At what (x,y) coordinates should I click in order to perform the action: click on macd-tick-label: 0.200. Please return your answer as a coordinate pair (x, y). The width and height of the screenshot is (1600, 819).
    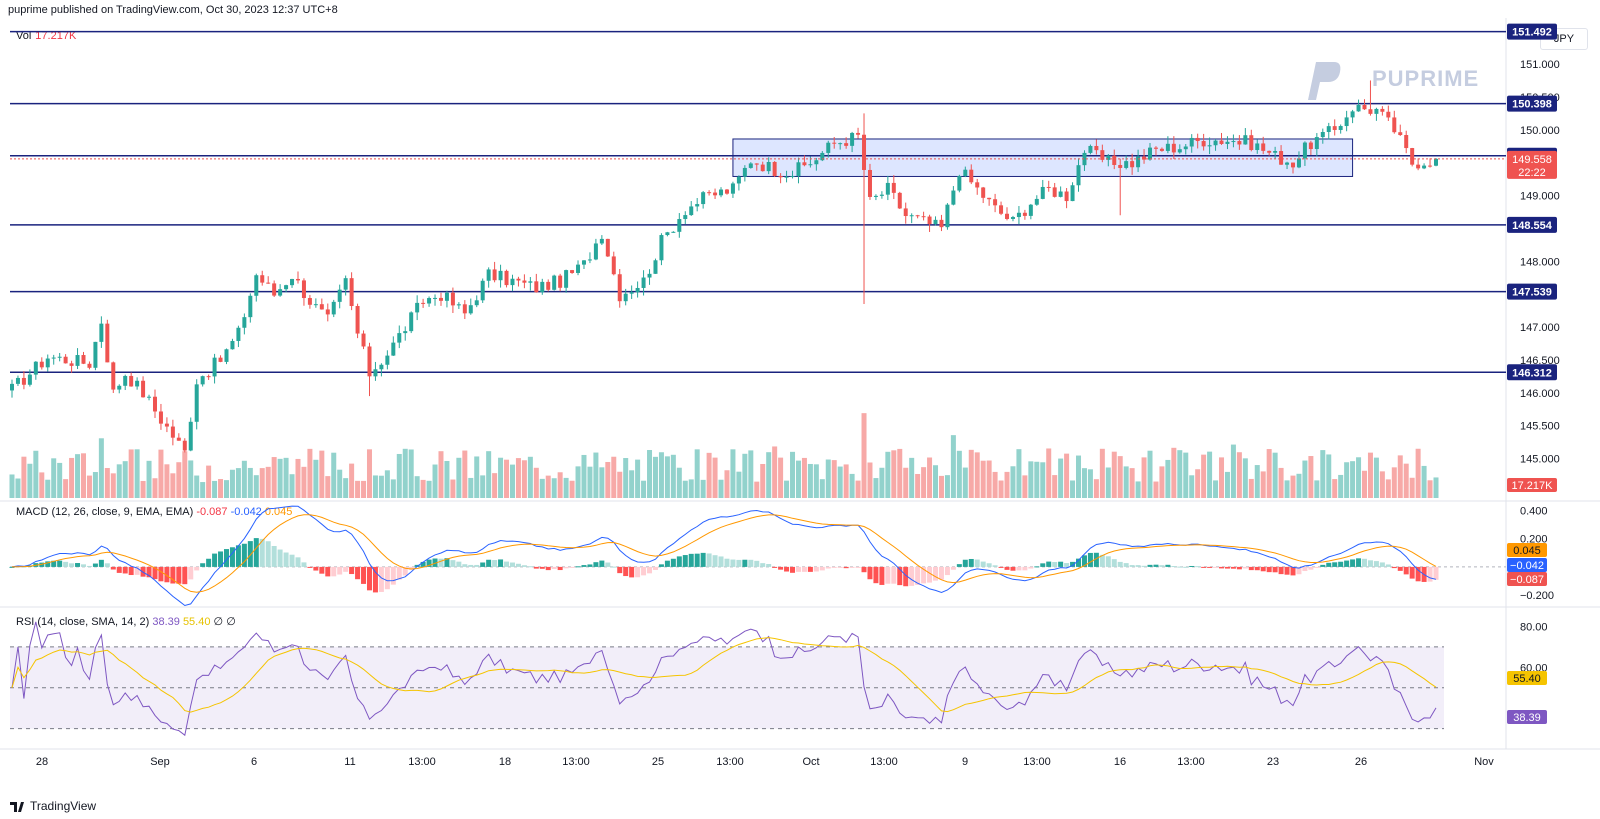
    Looking at the image, I should click on (1534, 540).